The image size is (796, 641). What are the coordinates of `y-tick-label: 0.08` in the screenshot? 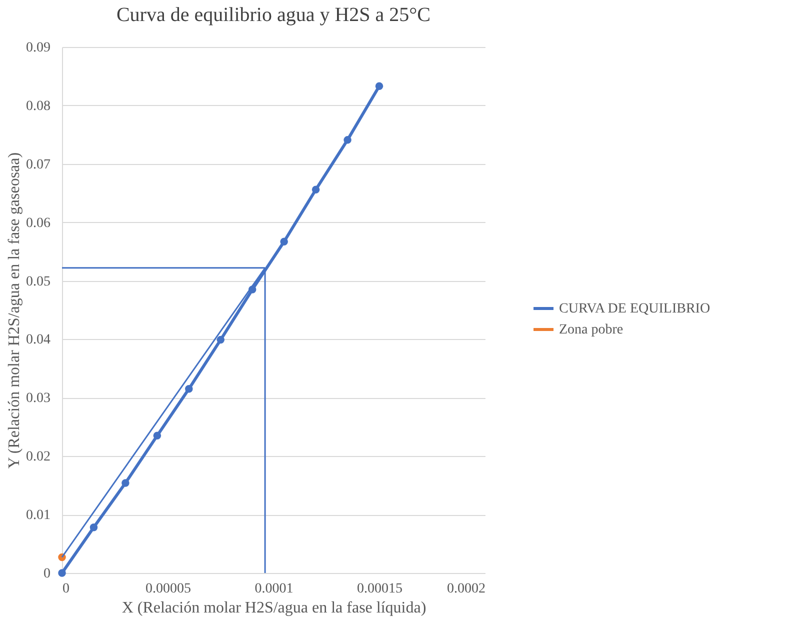 It's located at (38, 106).